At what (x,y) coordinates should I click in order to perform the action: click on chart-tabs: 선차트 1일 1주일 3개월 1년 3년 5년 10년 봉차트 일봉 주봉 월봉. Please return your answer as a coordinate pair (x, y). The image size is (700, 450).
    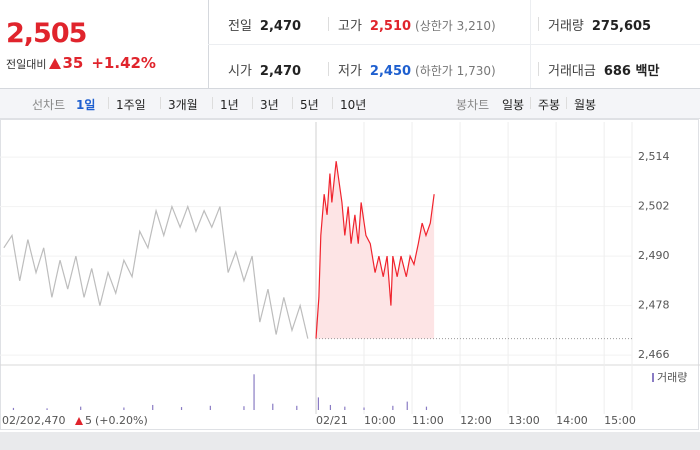
    Looking at the image, I should click on (350, 104).